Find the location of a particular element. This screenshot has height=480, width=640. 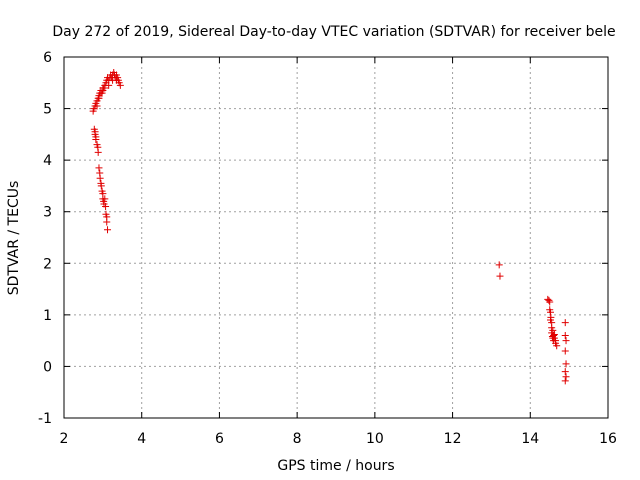

x-tick-label: 10 is located at coordinates (375, 439).